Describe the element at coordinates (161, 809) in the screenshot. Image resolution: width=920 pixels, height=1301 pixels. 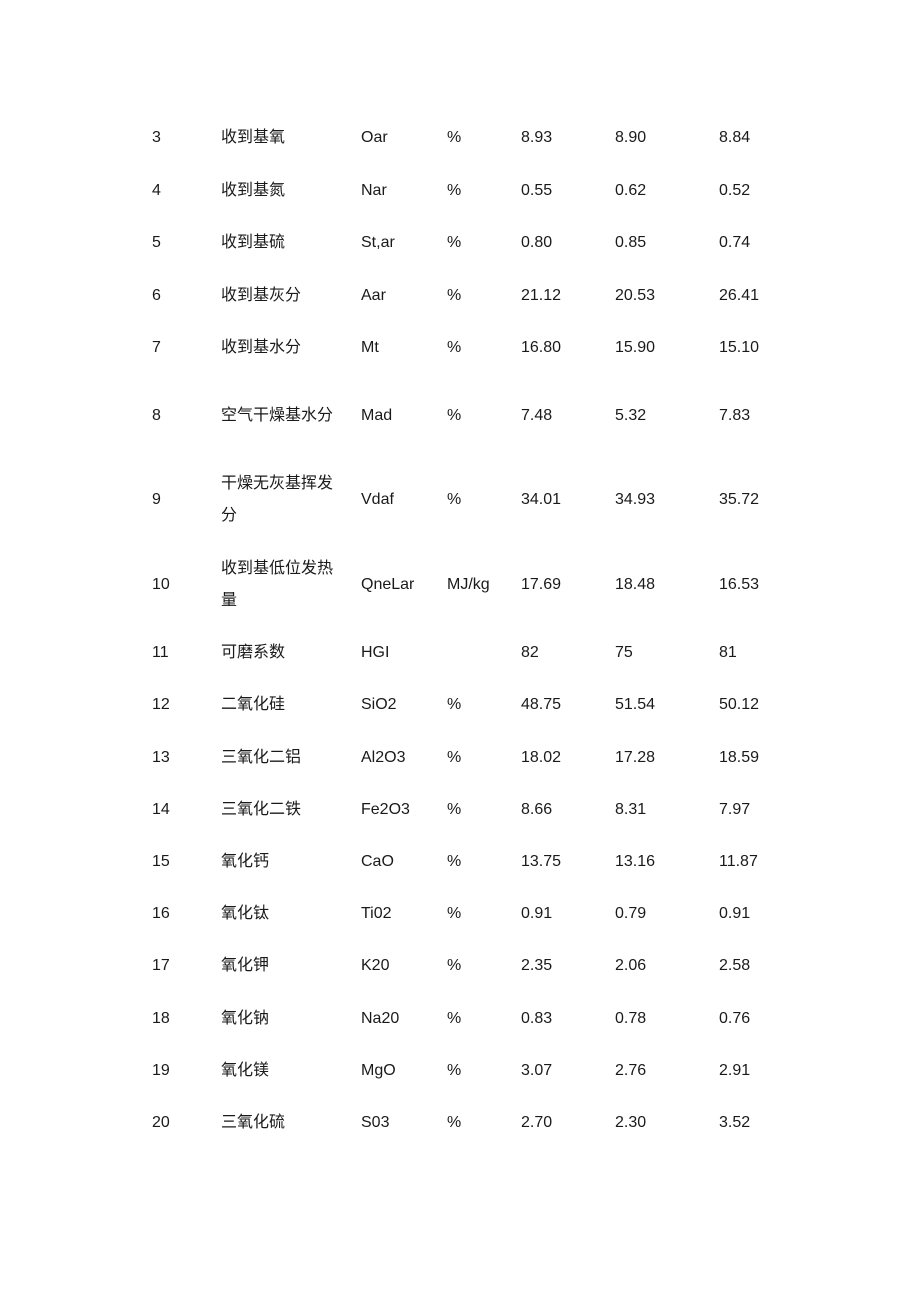
I see `row-number: 14` at that location.